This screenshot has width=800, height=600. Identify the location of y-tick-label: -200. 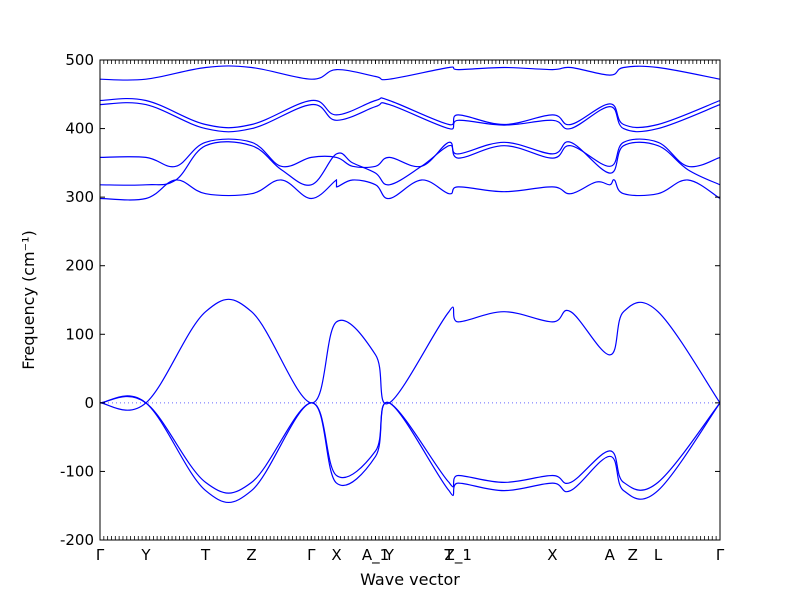
(77, 540).